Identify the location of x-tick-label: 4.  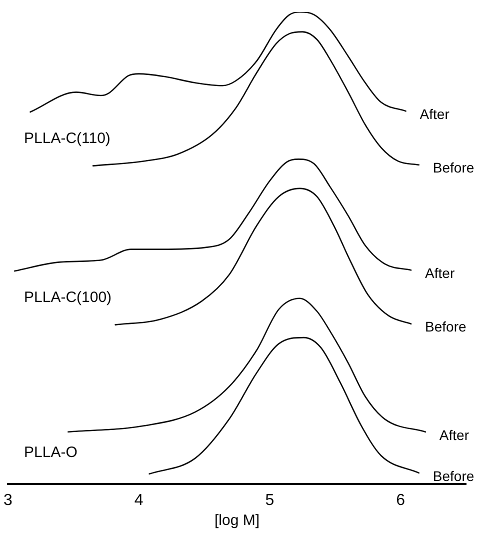
(139, 500).